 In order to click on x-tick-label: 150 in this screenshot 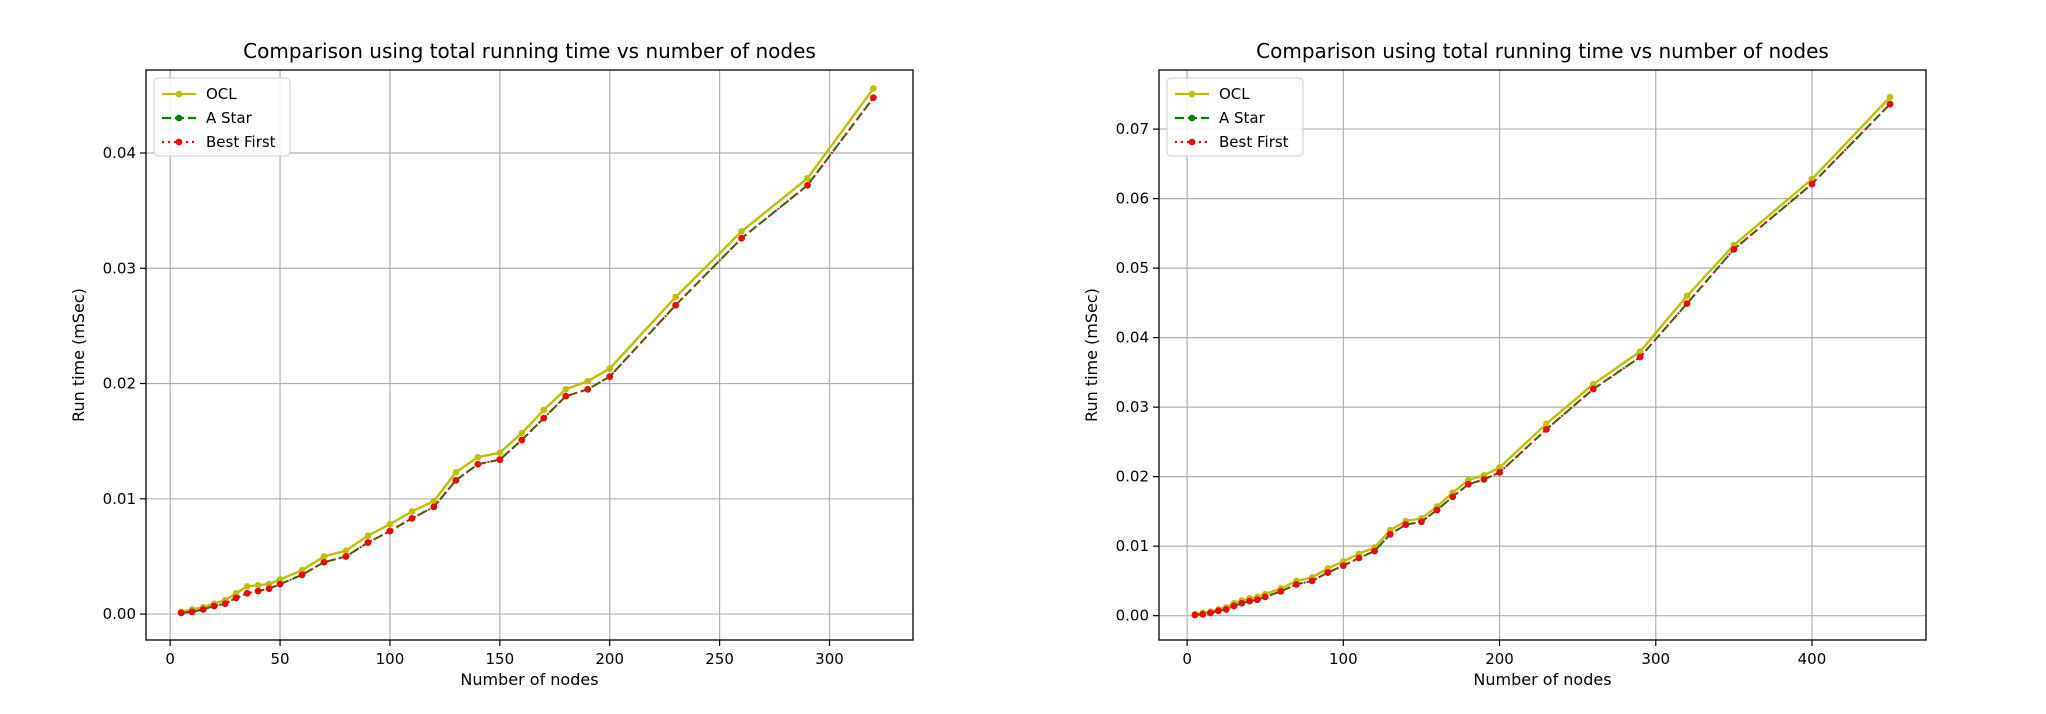, I will do `click(500, 659)`.